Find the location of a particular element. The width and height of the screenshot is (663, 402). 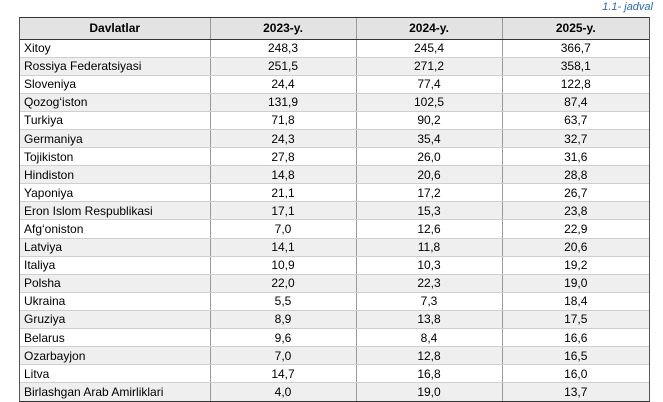

country-cell: Litva is located at coordinates (115, 374).